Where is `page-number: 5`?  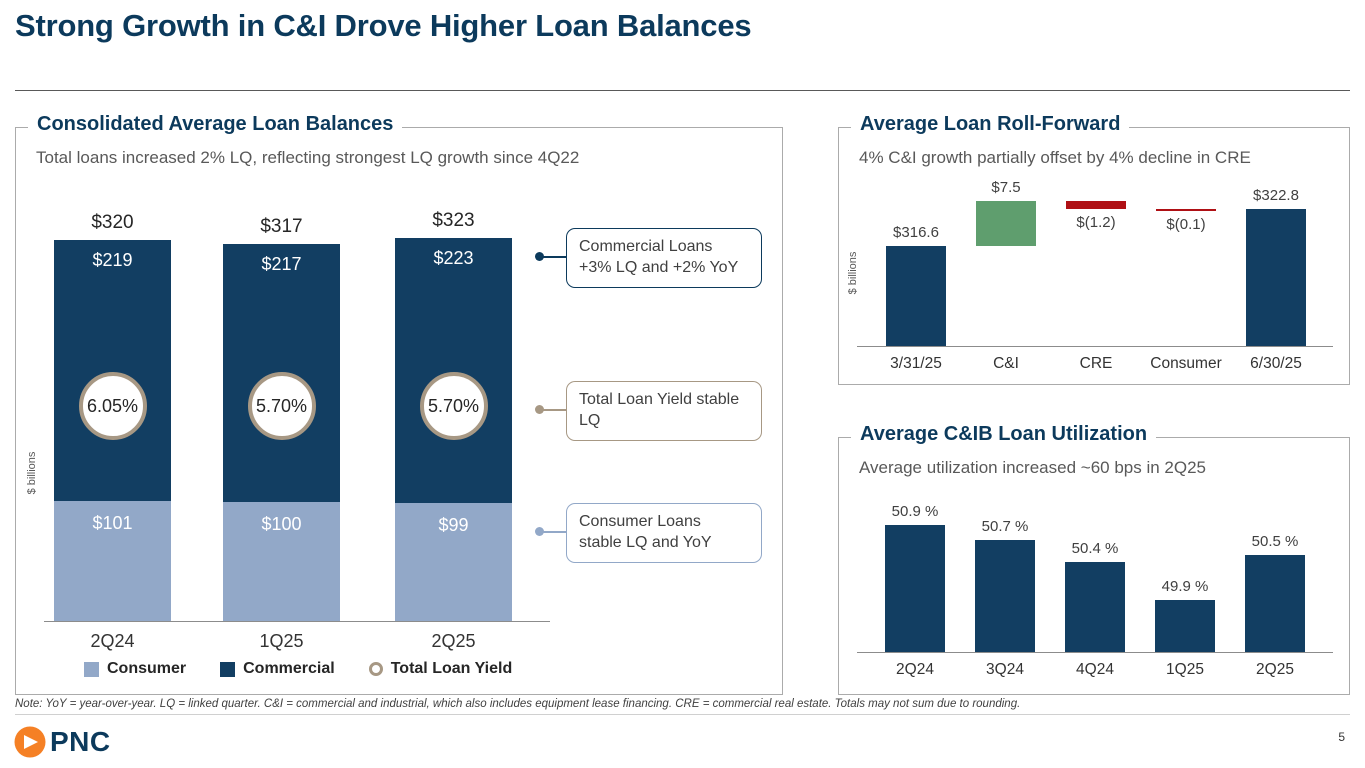
page-number: 5 is located at coordinates (1341, 737).